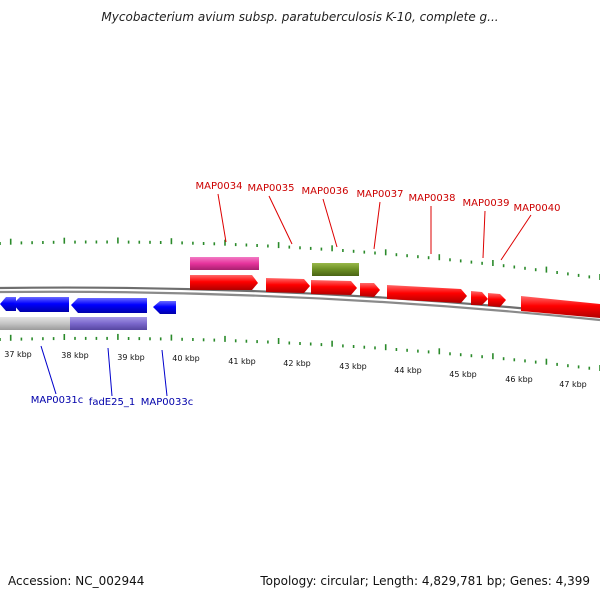 The width and height of the screenshot is (600, 600). What do you see at coordinates (353, 366) in the screenshot?
I see `kbp-label: 43 kbp` at bounding box center [353, 366].